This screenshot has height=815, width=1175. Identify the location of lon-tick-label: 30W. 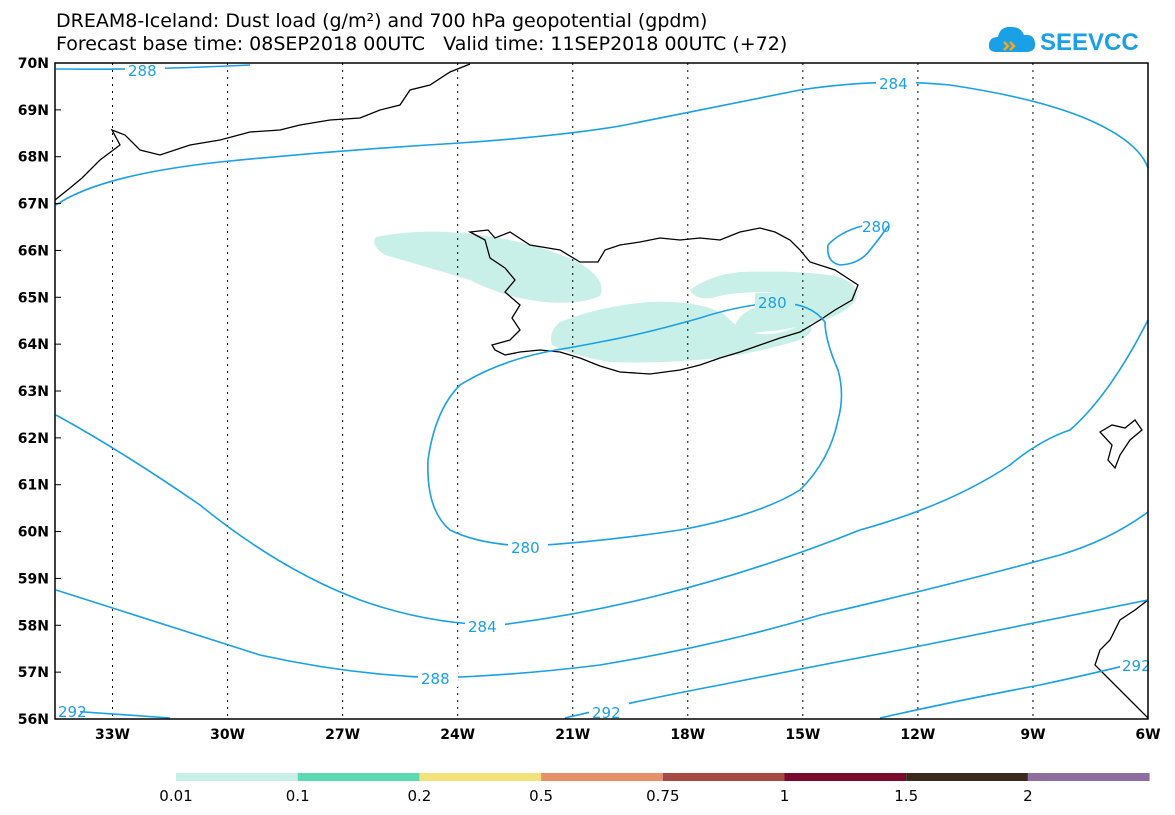
(227, 735).